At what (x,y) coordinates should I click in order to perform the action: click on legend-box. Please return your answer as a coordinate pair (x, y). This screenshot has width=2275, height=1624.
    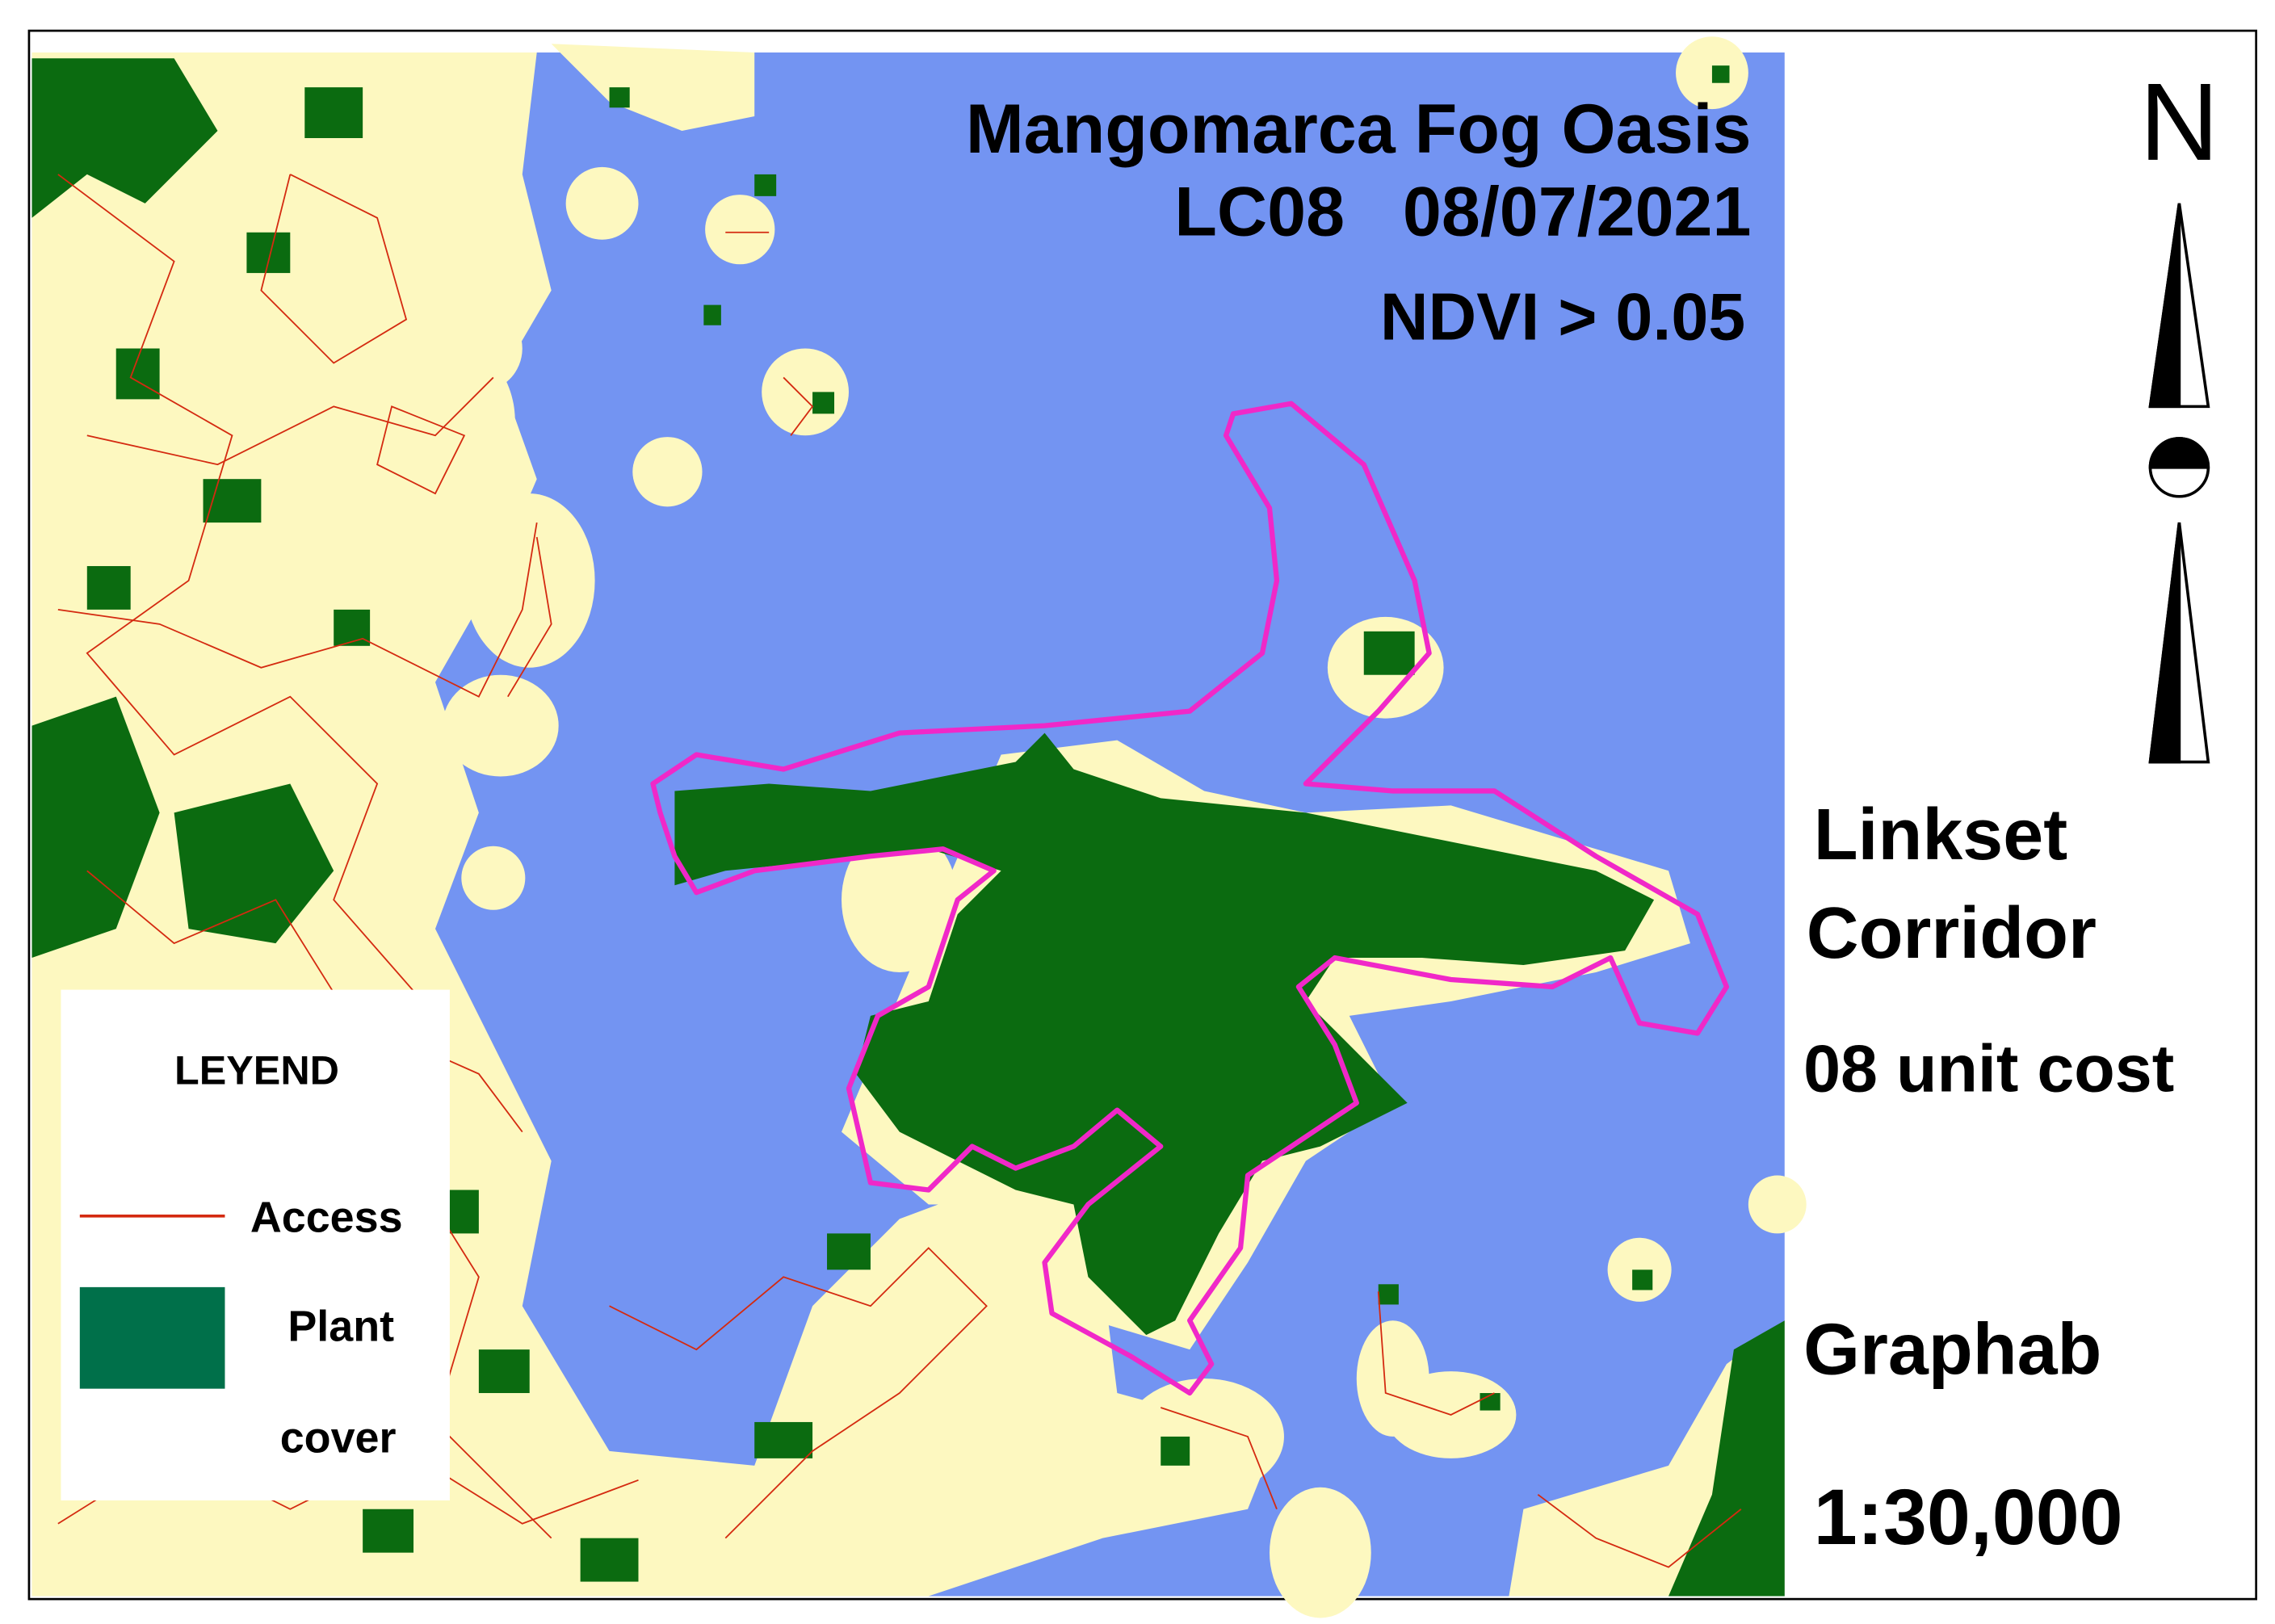
    Looking at the image, I should click on (255, 1244).